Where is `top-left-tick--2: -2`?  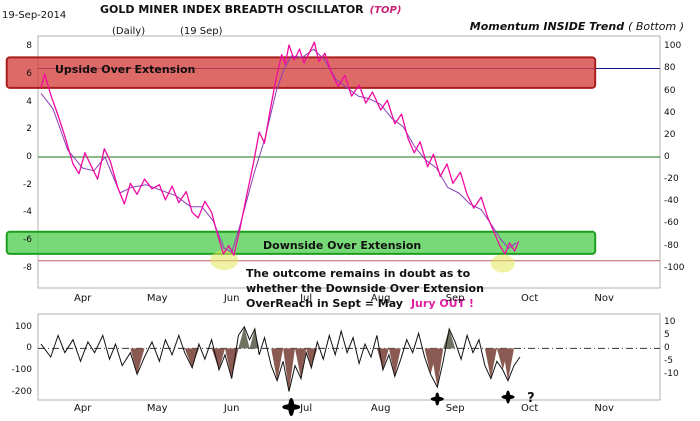 top-left-tick--2: -2 is located at coordinates (27, 184).